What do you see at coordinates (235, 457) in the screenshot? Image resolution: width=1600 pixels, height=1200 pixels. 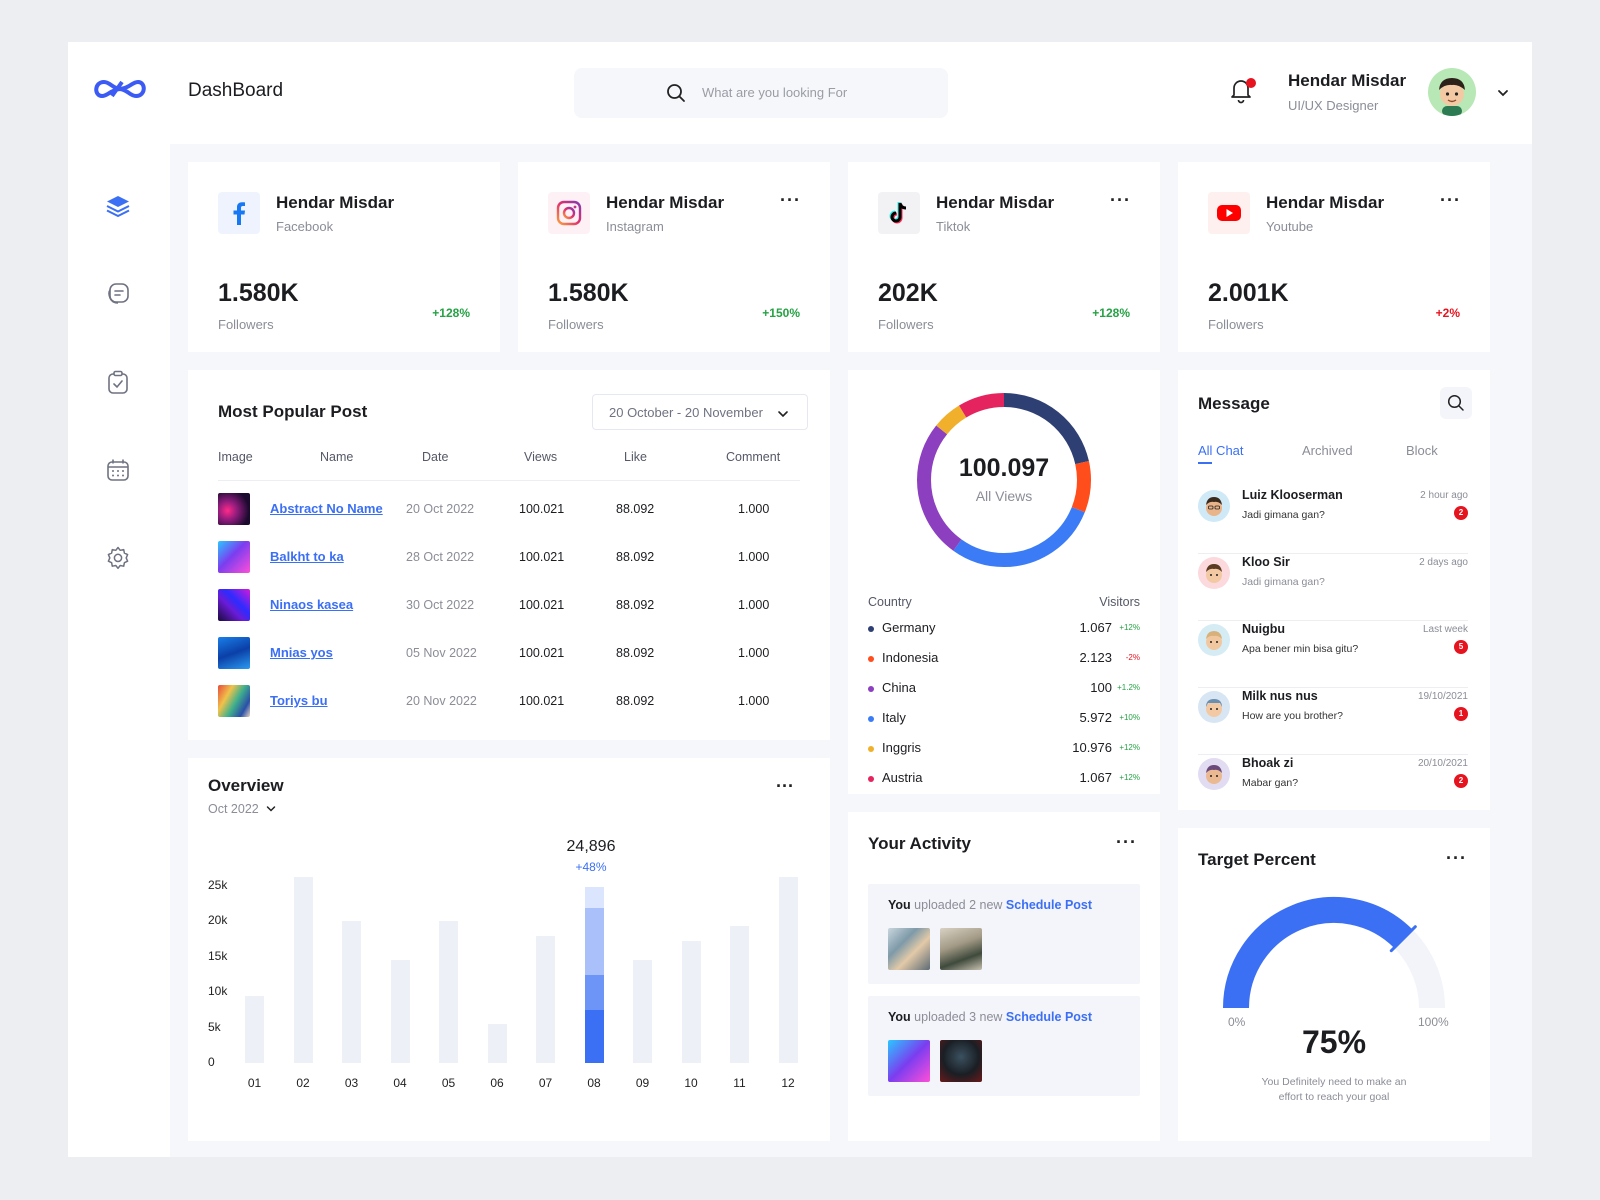 I see `column-header-image: Image` at bounding box center [235, 457].